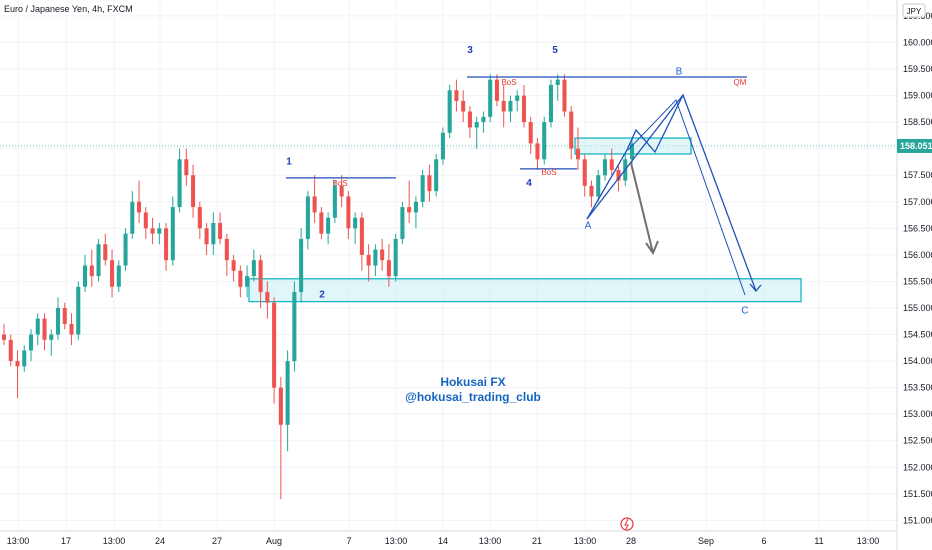 Image resolution: width=932 pixels, height=550 pixels. I want to click on price-tick-label: 158.500, so click(917, 122).